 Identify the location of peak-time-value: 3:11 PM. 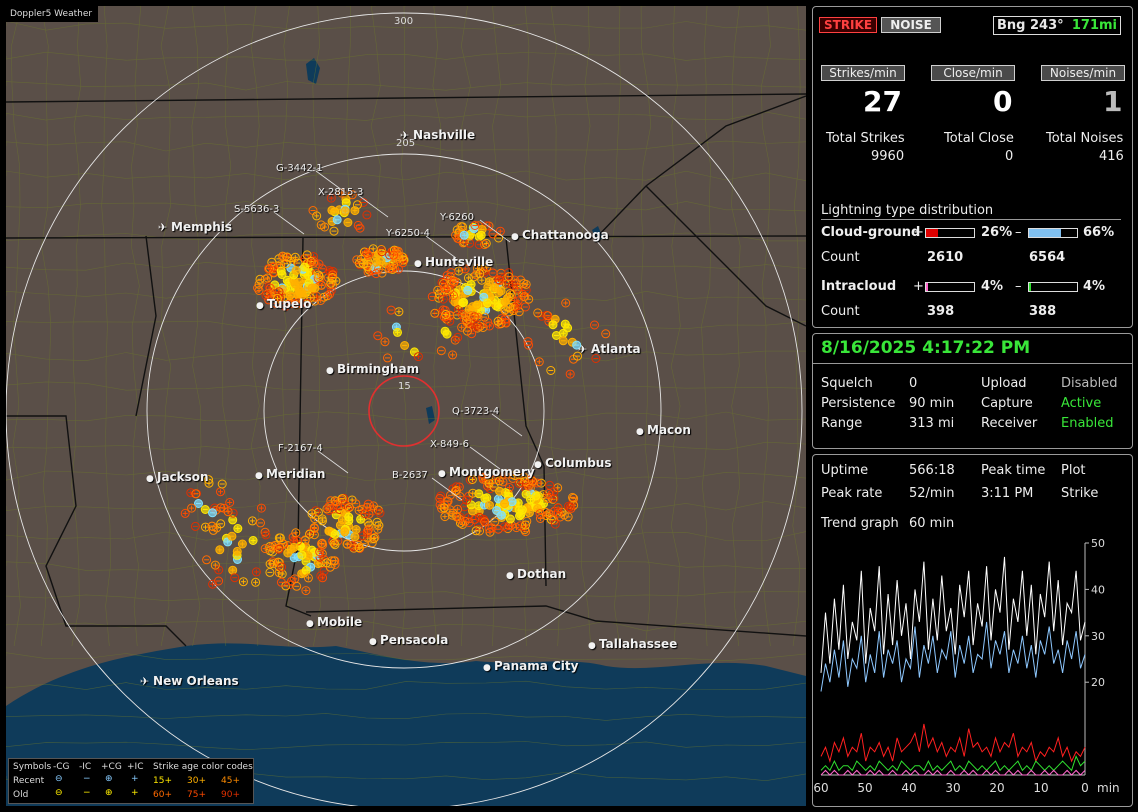
(1007, 493).